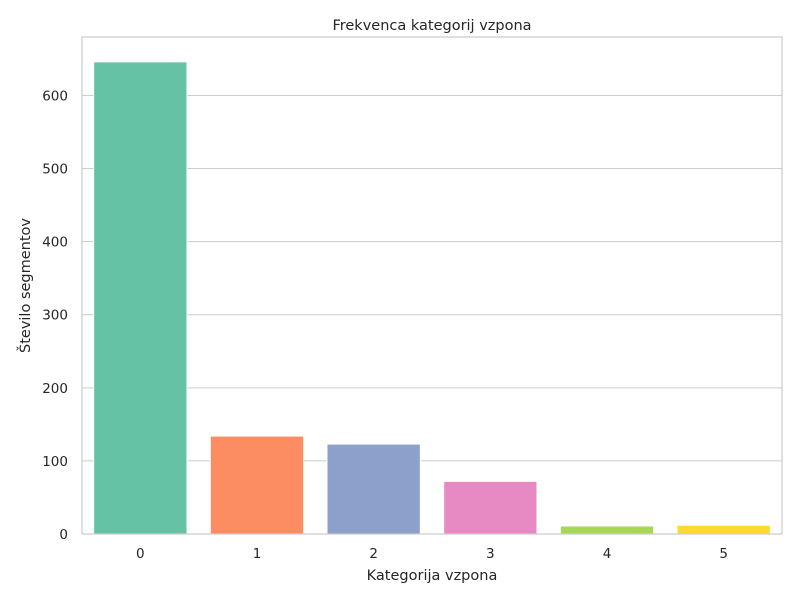  What do you see at coordinates (55, 462) in the screenshot?
I see `y-tick-label: 100` at bounding box center [55, 462].